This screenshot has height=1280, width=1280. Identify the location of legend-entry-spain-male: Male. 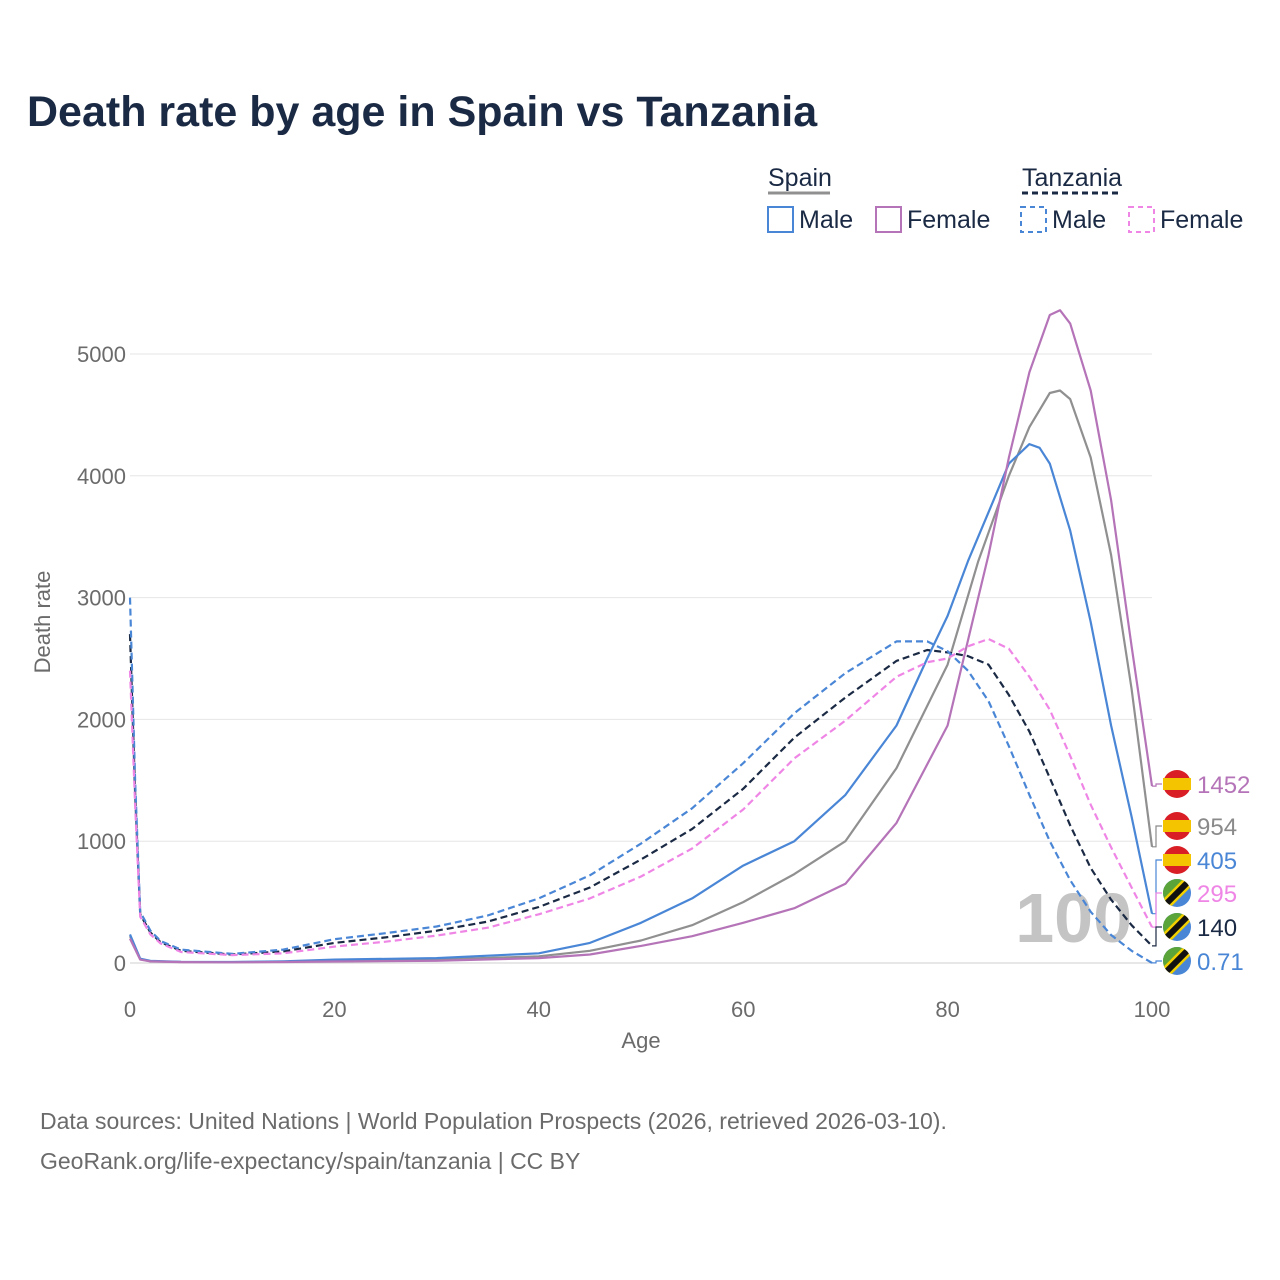
(826, 220).